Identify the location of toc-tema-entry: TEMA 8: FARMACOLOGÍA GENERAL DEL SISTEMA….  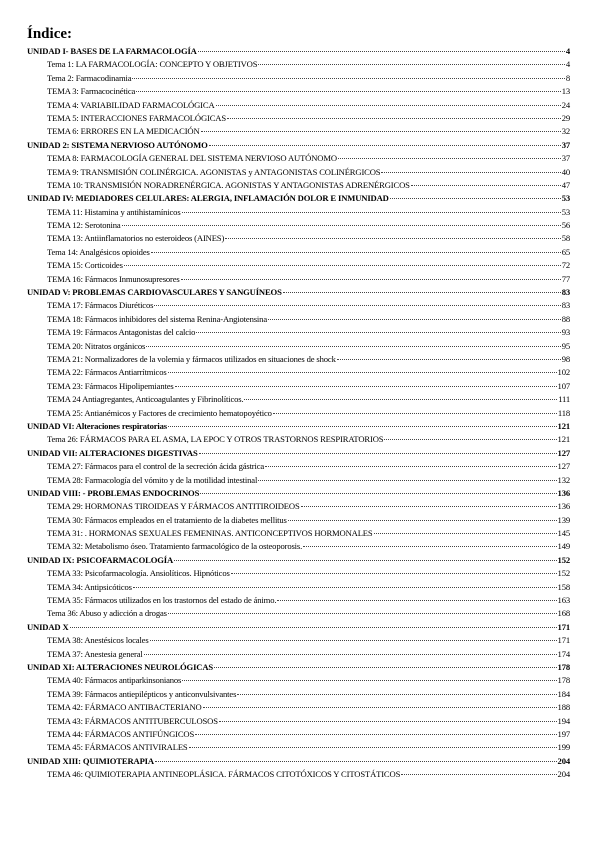
(298, 158).